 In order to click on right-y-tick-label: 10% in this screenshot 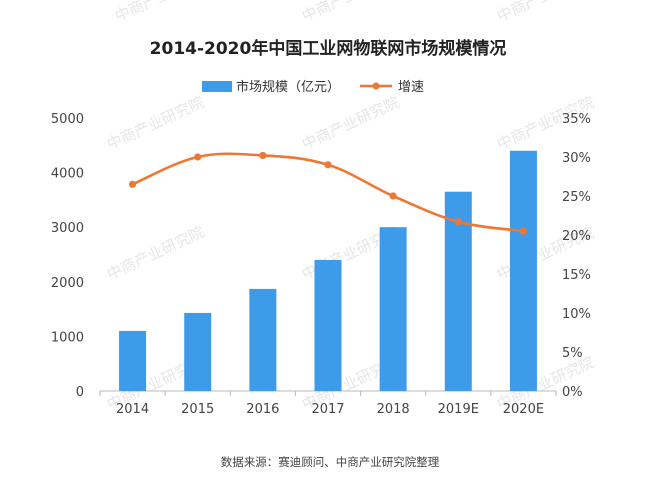, I will do `click(576, 314)`.